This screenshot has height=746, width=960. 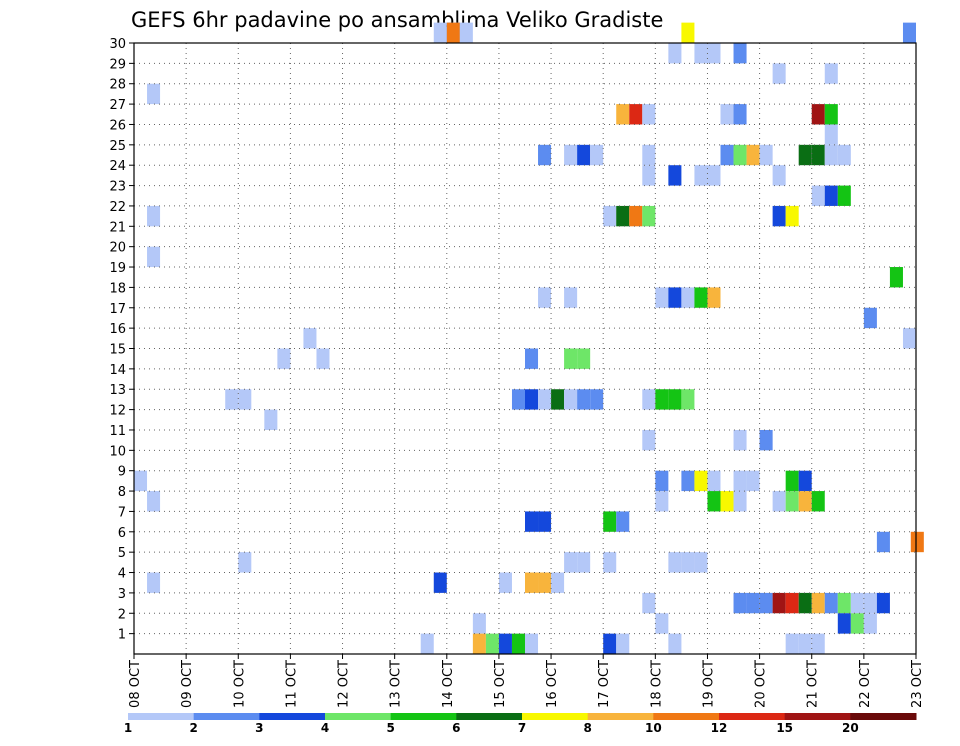 What do you see at coordinates (456, 728) in the screenshot?
I see `colorbar-label: 6` at bounding box center [456, 728].